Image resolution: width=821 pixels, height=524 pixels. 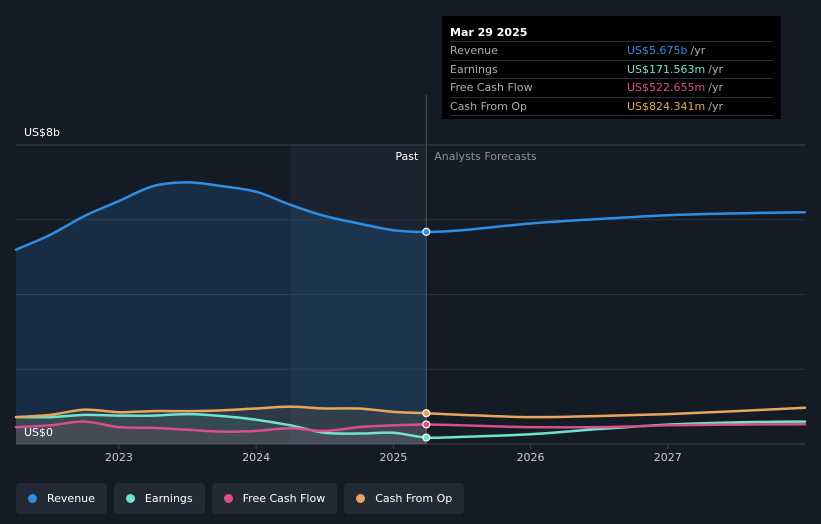 What do you see at coordinates (666, 87) in the screenshot?
I see `tooltip-row-value: US$522.655m` at bounding box center [666, 87].